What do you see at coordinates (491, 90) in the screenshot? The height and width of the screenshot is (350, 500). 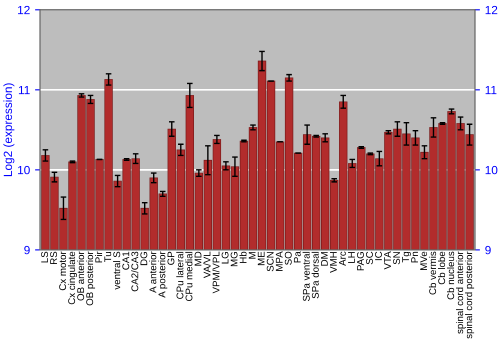 I see `y2-tick-label: 11` at bounding box center [491, 90].